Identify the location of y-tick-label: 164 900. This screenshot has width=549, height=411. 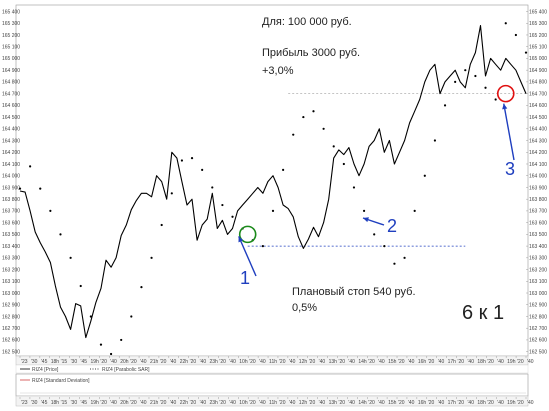
(538, 71).